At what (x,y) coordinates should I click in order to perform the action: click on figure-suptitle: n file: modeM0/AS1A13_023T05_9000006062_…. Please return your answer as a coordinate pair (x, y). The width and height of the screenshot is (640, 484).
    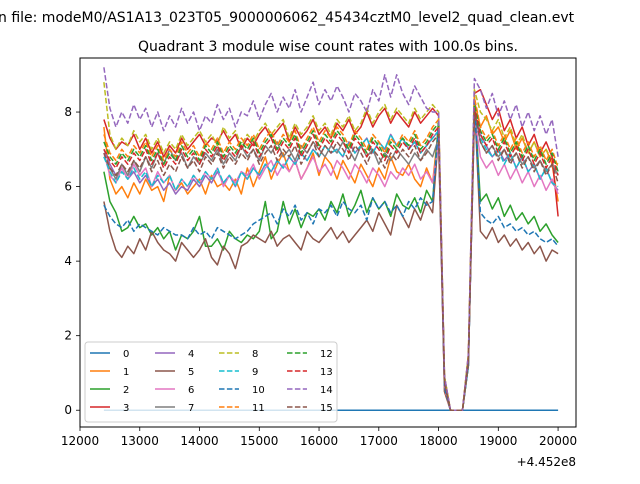
    Looking at the image, I should click on (287, 18).